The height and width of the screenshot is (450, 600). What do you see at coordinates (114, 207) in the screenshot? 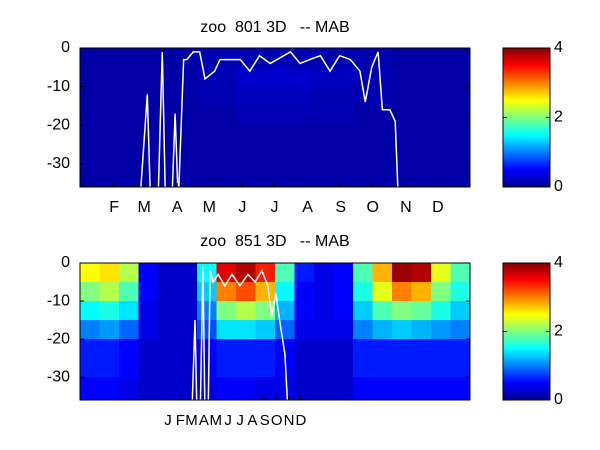
I see `x-tick-label: F` at bounding box center [114, 207].